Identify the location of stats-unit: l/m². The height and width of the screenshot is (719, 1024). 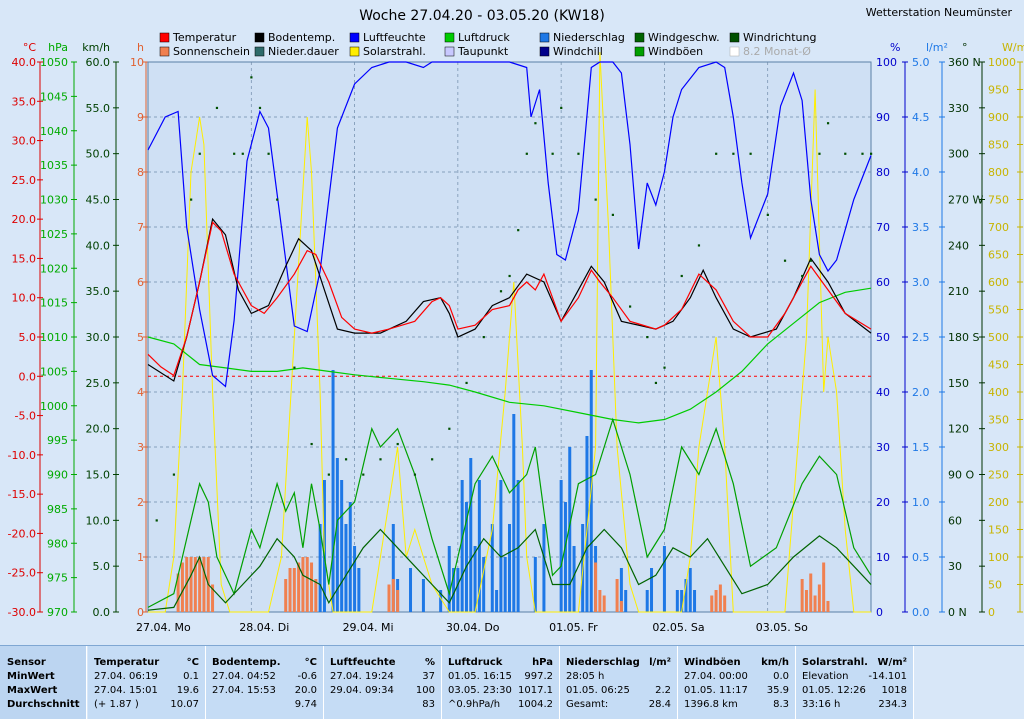
(660, 662).